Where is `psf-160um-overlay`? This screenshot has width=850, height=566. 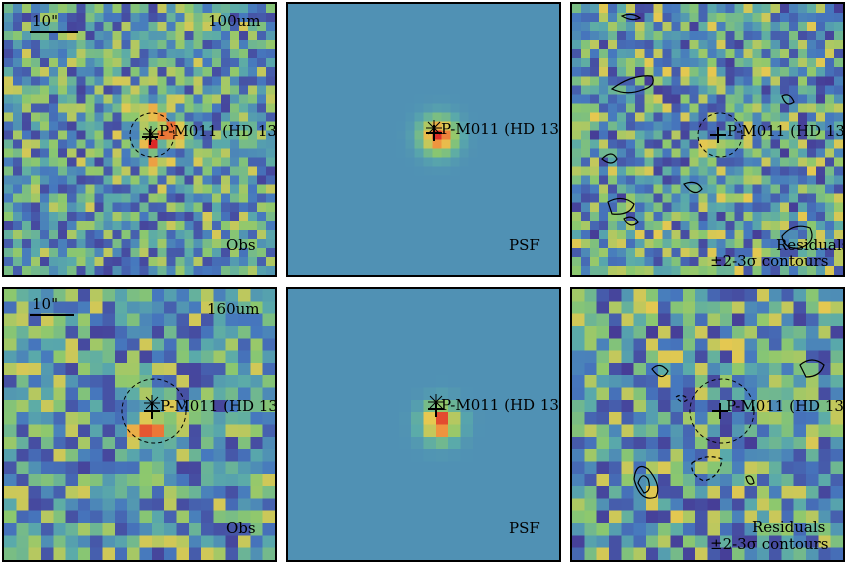 psf-160um-overlay is located at coordinates (436, 405).